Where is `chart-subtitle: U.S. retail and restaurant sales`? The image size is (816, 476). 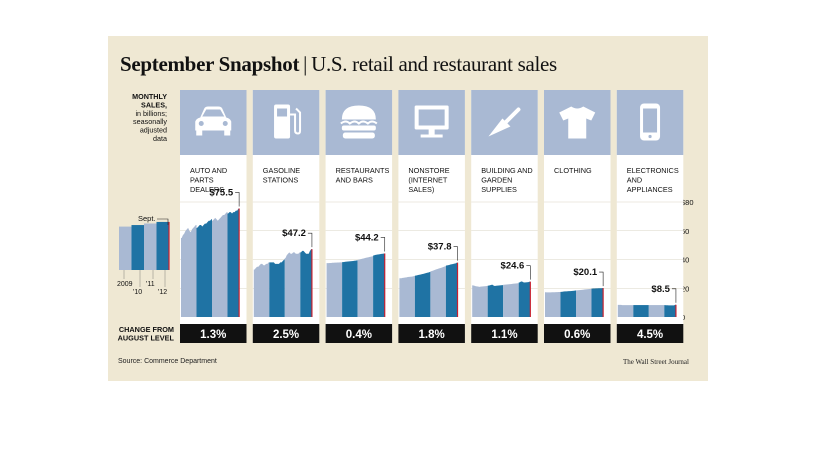 chart-subtitle: U.S. retail and restaurant sales is located at coordinates (434, 64).